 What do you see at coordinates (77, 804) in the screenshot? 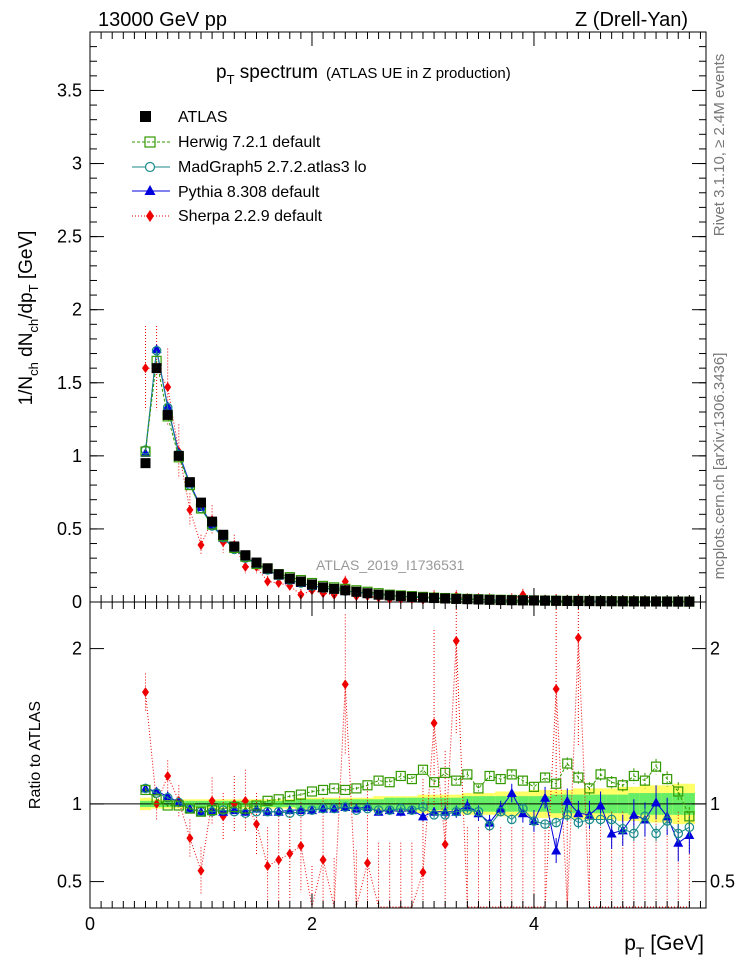
I see `ratio-ytick-label: 1` at bounding box center [77, 804].